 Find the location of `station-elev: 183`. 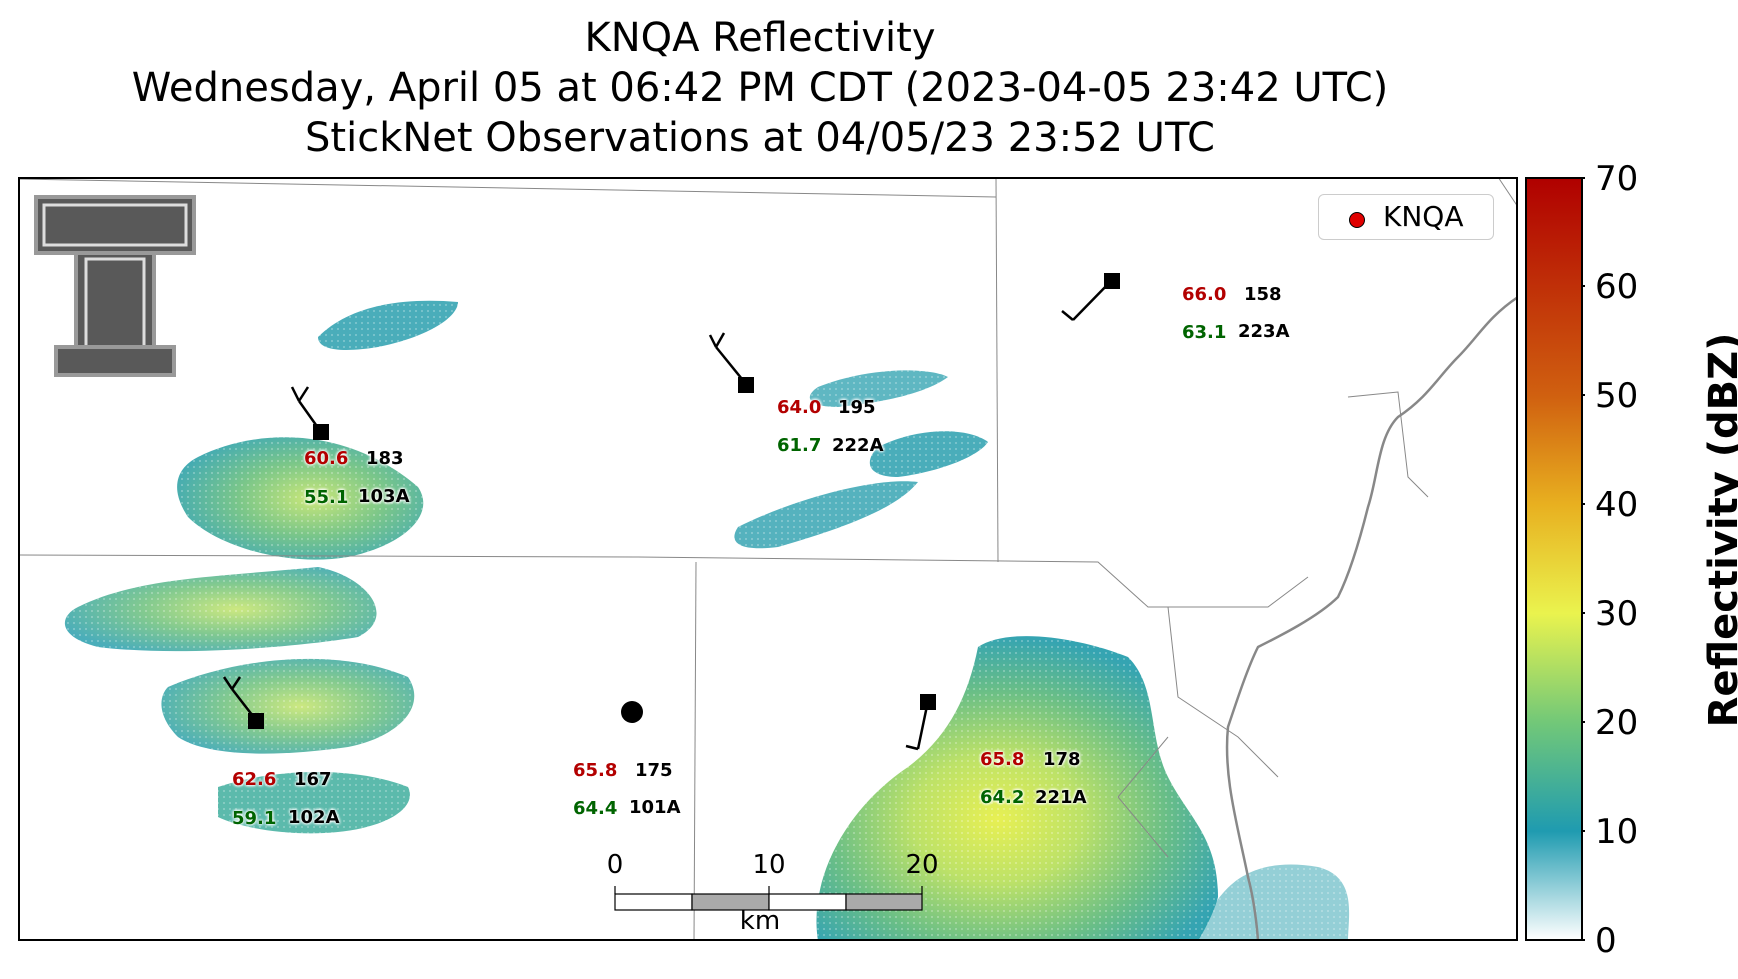

station-elev: 183 is located at coordinates (385, 458).